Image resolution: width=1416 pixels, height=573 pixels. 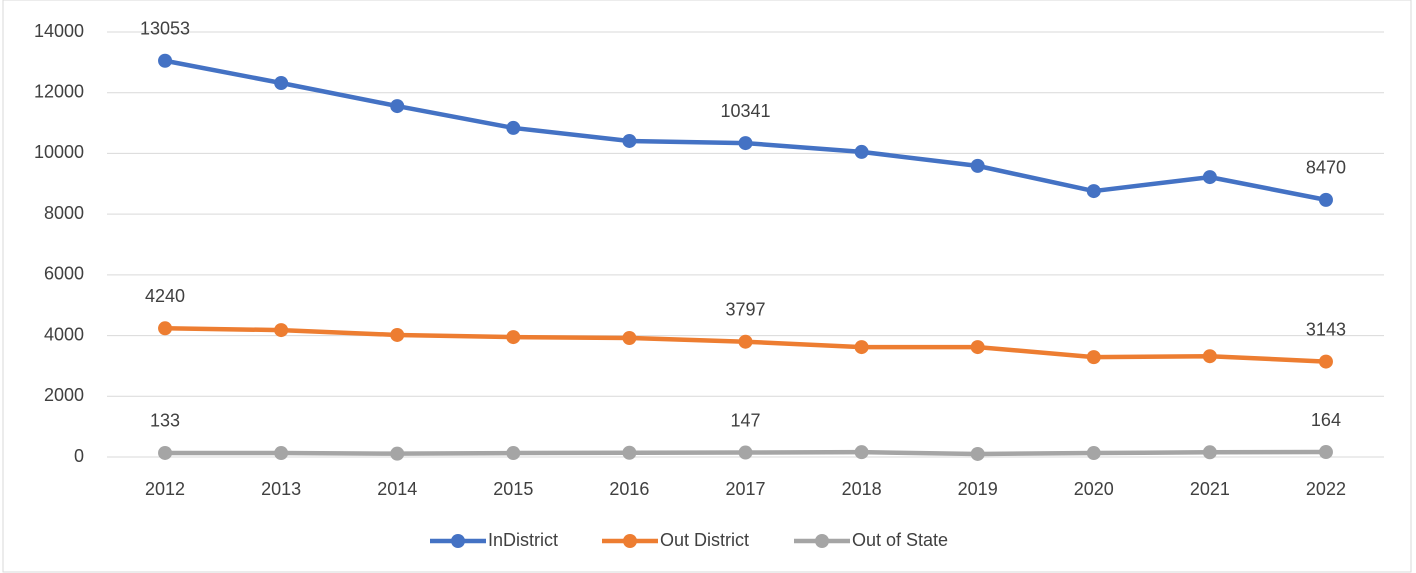 I want to click on y-tick-label: 0, so click(x=79, y=456).